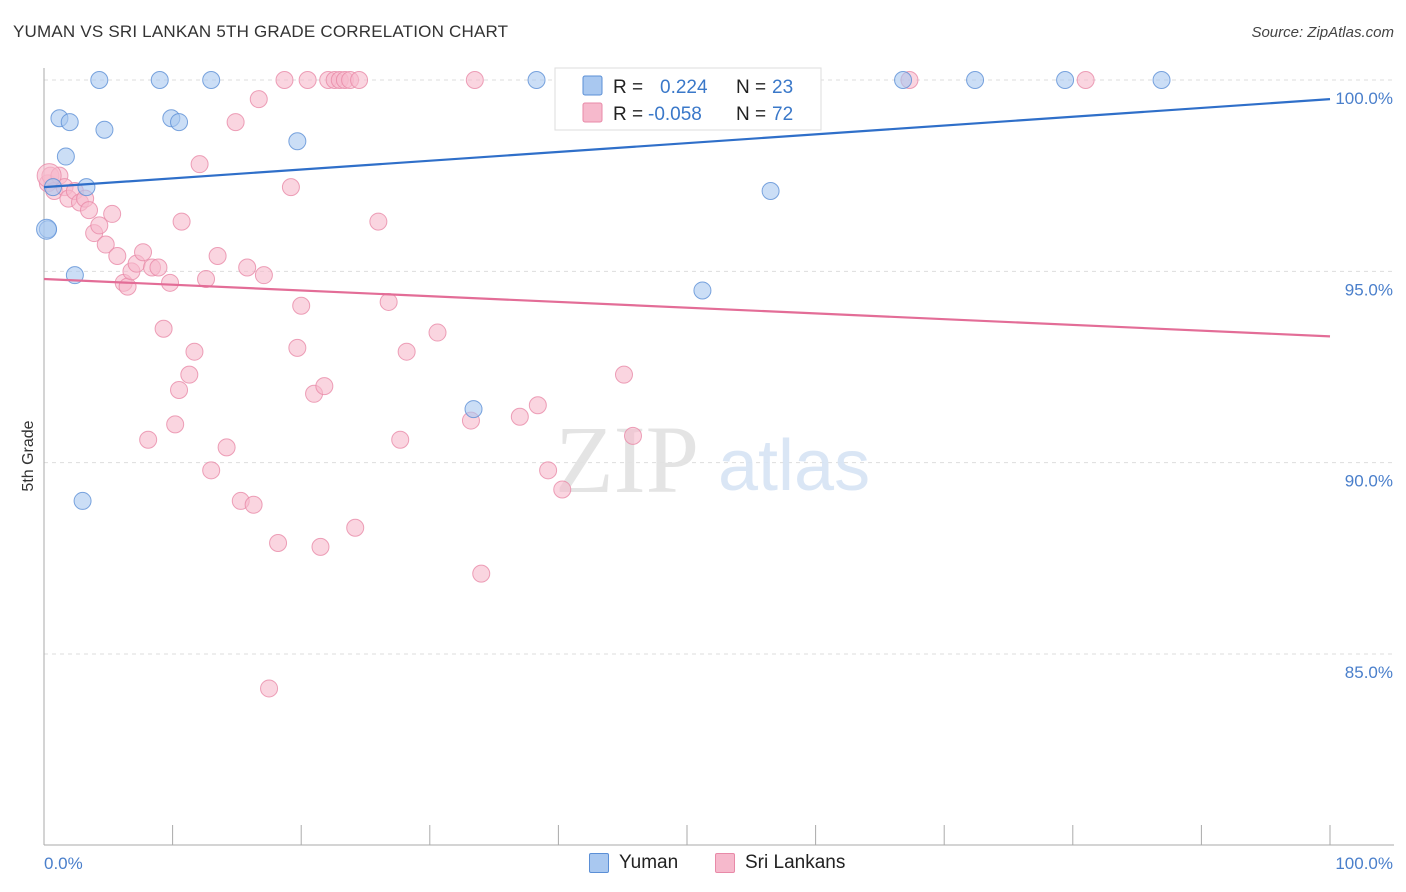 Image resolution: width=1406 pixels, height=892 pixels. What do you see at coordinates (1369, 672) in the screenshot?
I see `y-tick-label: 85.0%` at bounding box center [1369, 672].